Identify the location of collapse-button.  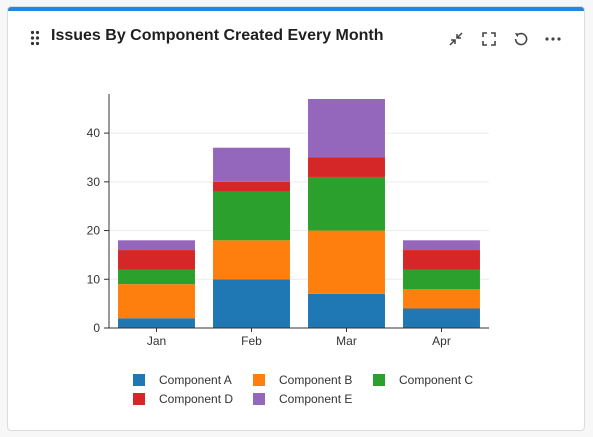
(456, 39).